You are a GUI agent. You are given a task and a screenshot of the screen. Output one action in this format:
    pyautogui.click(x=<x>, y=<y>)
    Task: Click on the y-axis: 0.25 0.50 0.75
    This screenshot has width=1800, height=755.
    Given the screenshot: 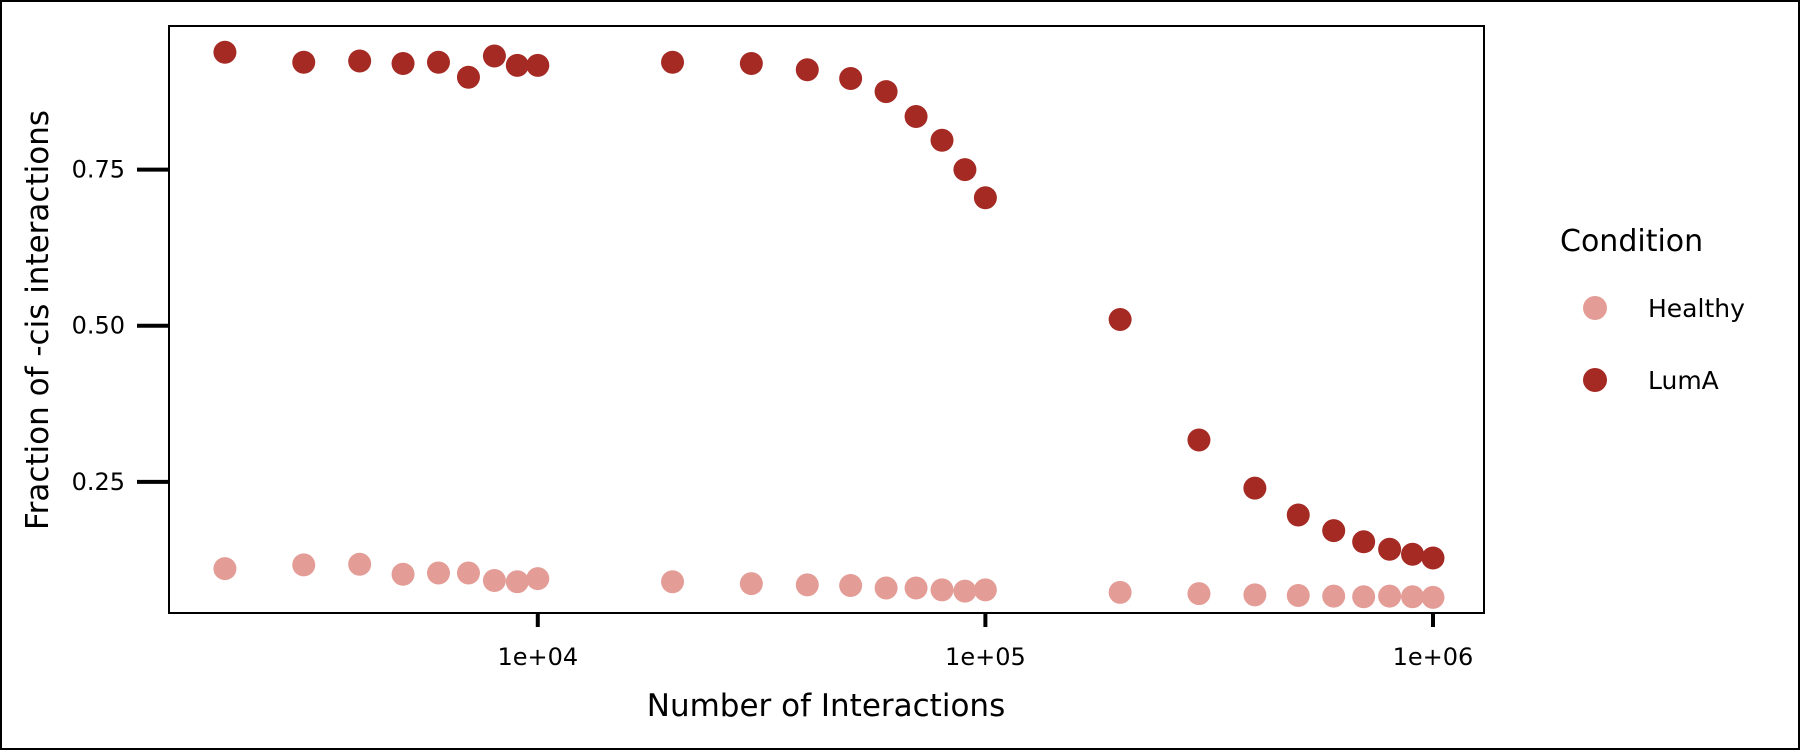 What is the action you would take?
    pyautogui.click(x=120, y=326)
    